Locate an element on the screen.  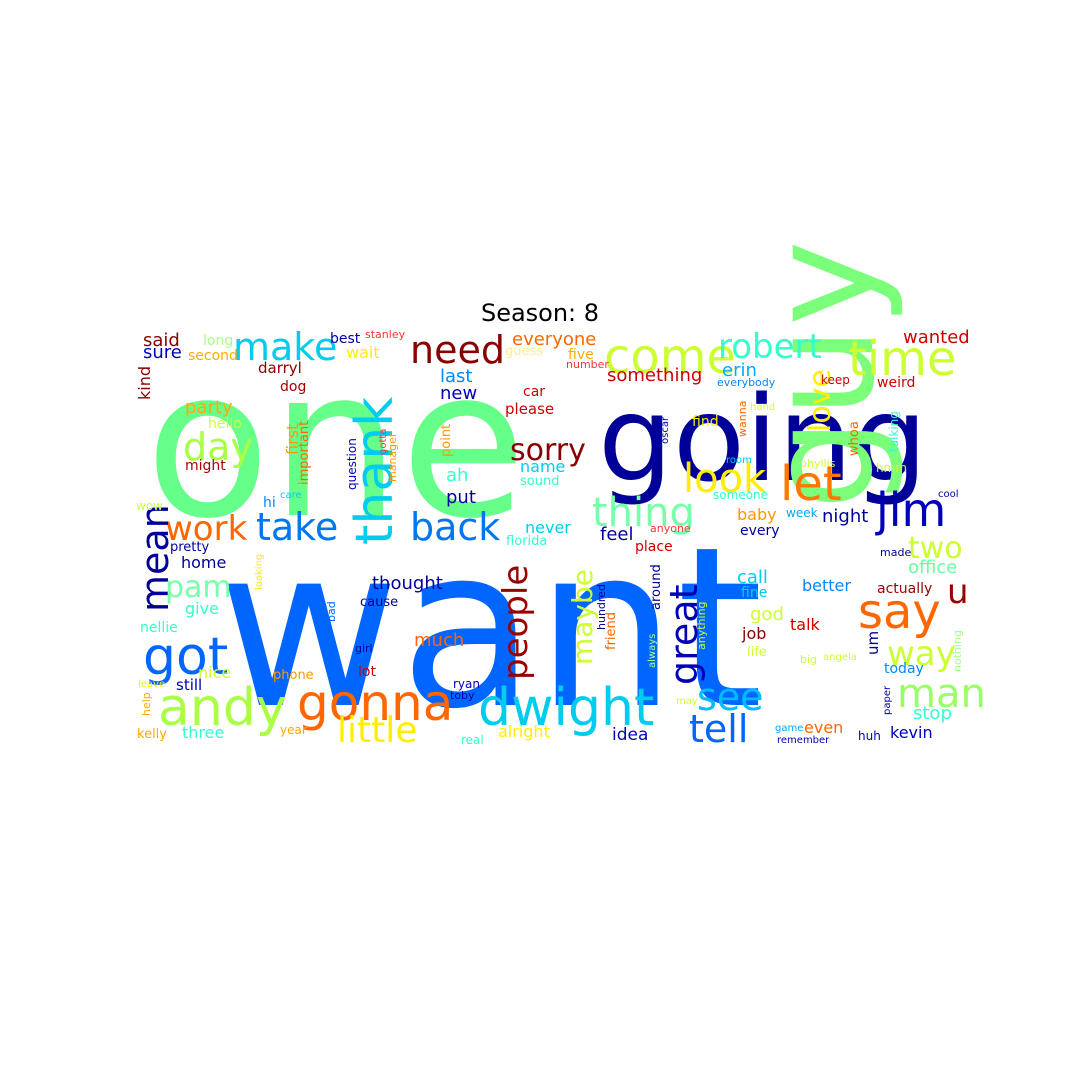
word-actually: actually is located at coordinates (904, 589).